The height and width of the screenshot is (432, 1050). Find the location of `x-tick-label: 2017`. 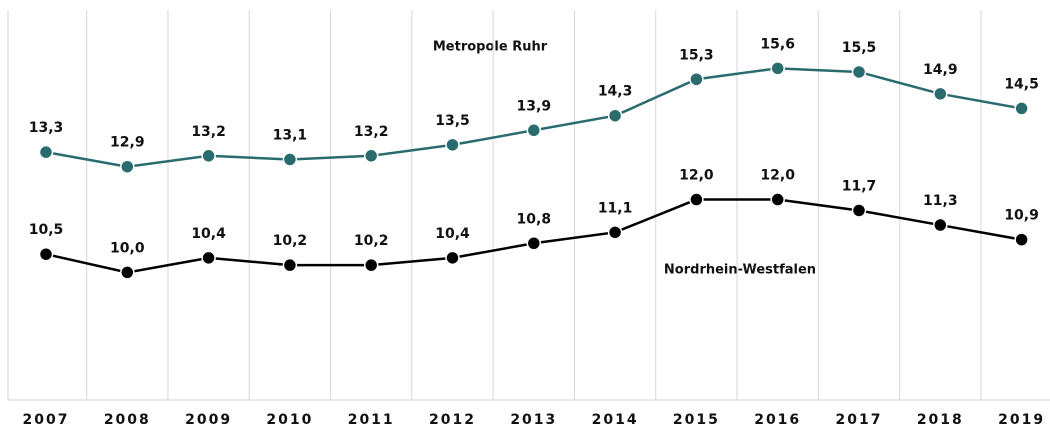

x-tick-label: 2017 is located at coordinates (859, 420).